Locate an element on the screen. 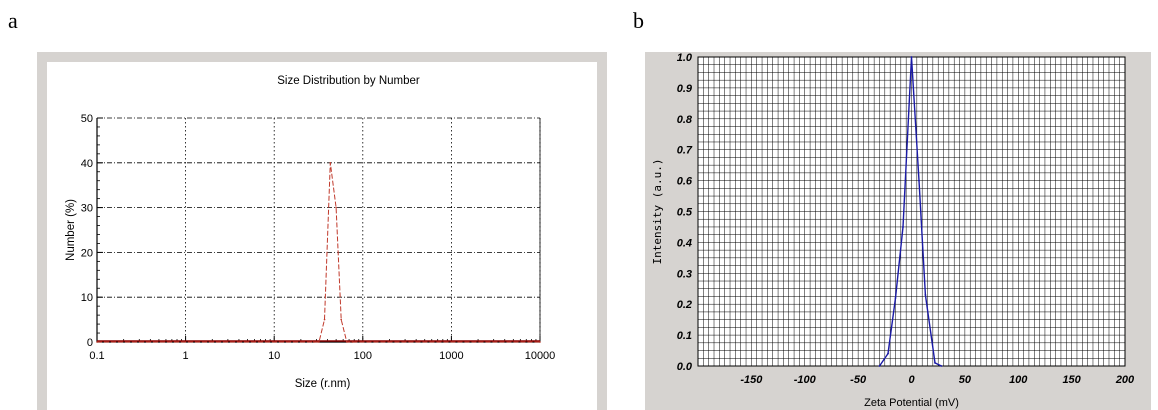 The image size is (1158, 410). chart-a-title: Size Distribution by Number is located at coordinates (348, 81).